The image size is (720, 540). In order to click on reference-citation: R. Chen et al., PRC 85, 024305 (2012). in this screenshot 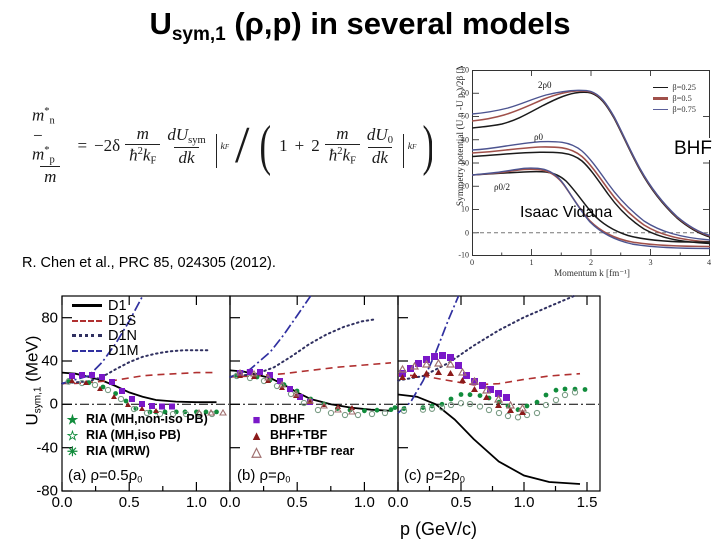, I will do `click(149, 263)`.